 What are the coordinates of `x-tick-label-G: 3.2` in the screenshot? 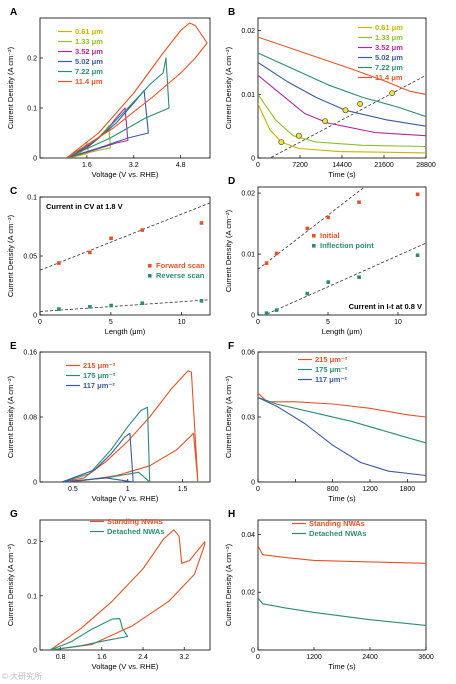 It's located at (184, 657).